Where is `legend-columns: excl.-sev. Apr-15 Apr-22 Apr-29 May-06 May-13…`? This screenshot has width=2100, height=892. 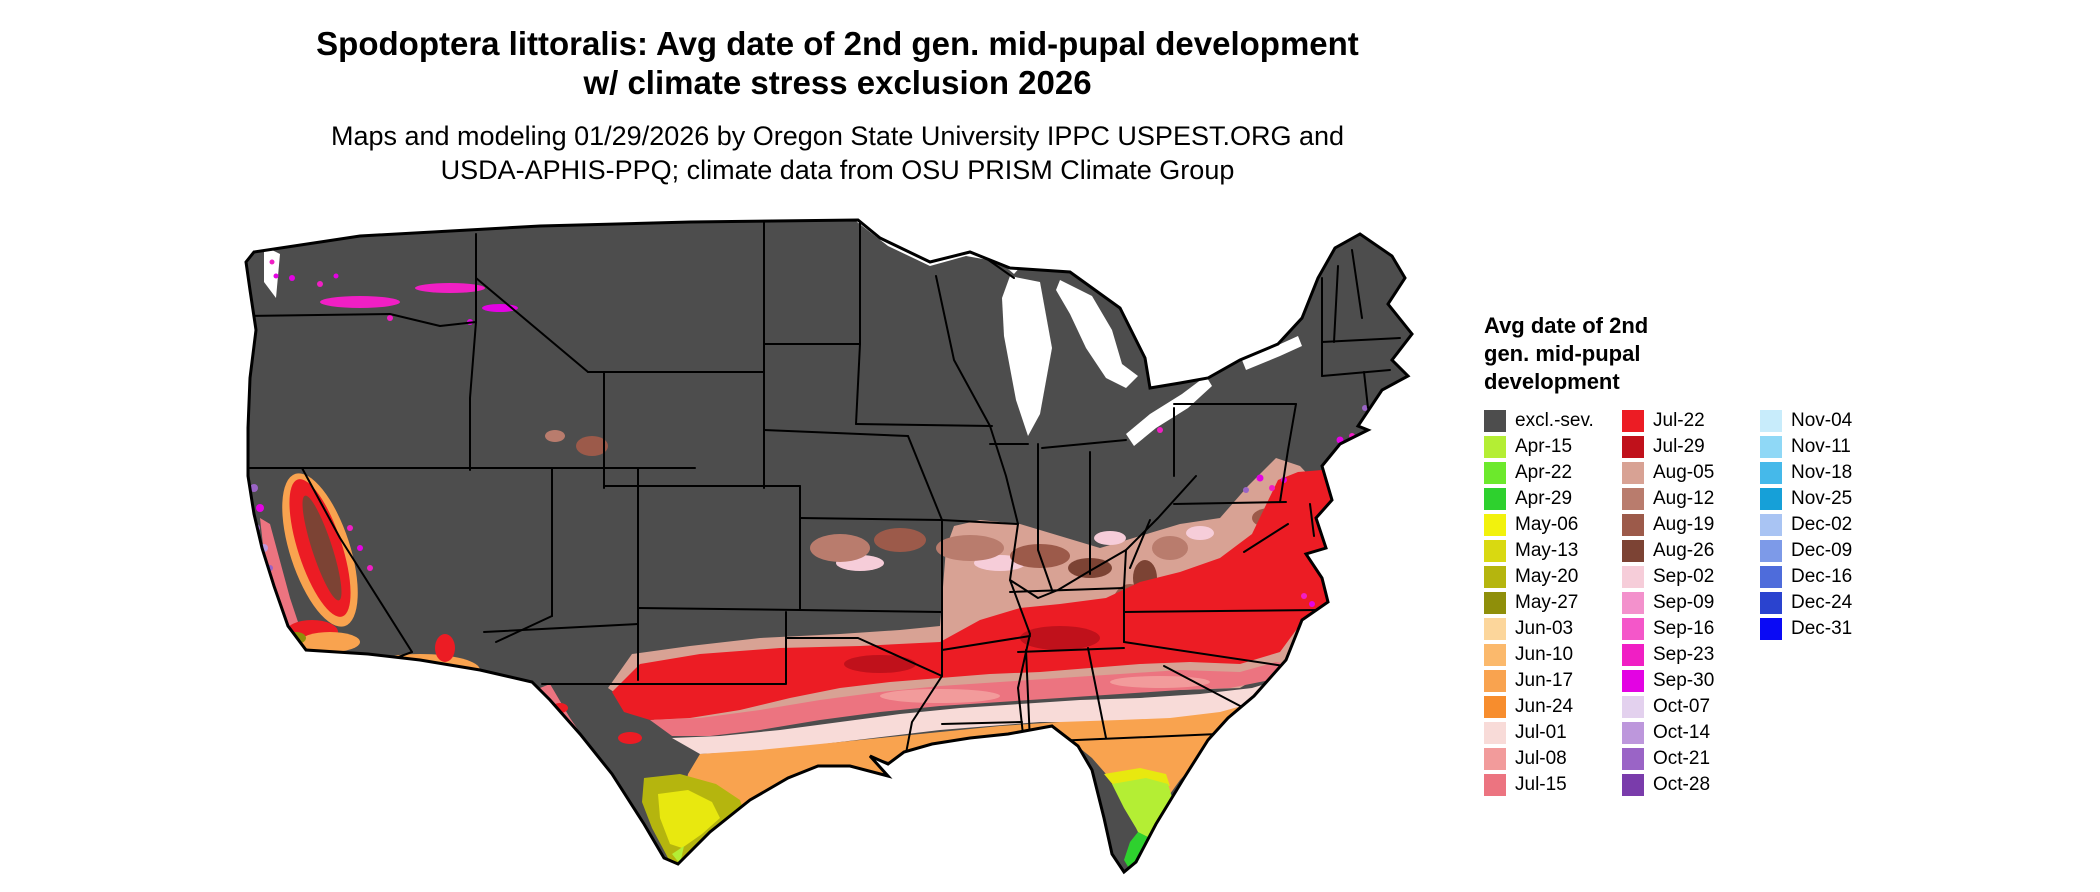
legend-columns: excl.-sev. Apr-15 Apr-22 Apr-29 May-06 May-13… is located at coordinates (1784, 603).